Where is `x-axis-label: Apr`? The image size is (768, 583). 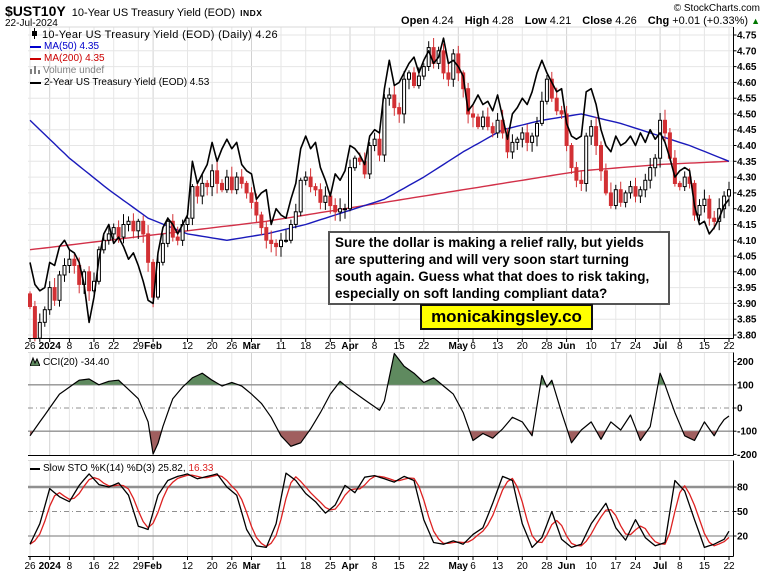 x-axis-label: Apr is located at coordinates (349, 346).